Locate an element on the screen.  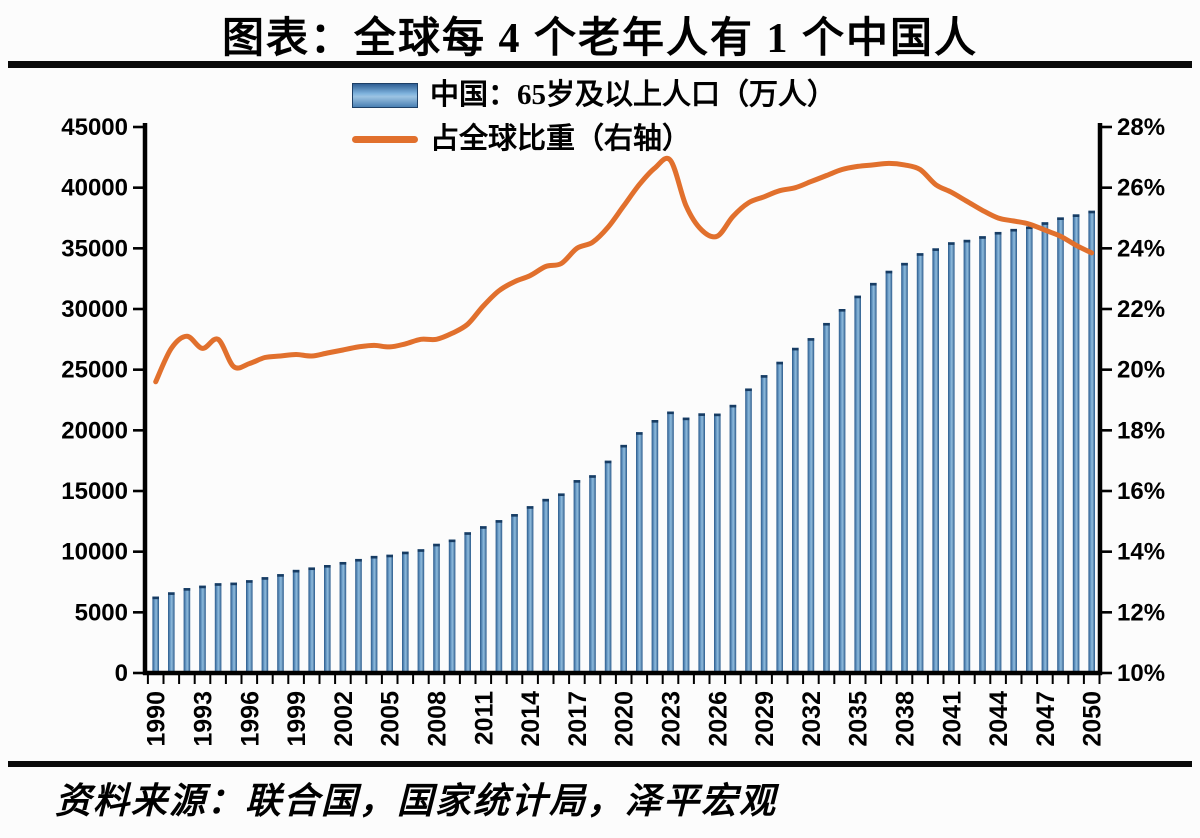
source-note: 资料来源：联合国，国家统计局，泽平宏观 is located at coordinates (416, 801).